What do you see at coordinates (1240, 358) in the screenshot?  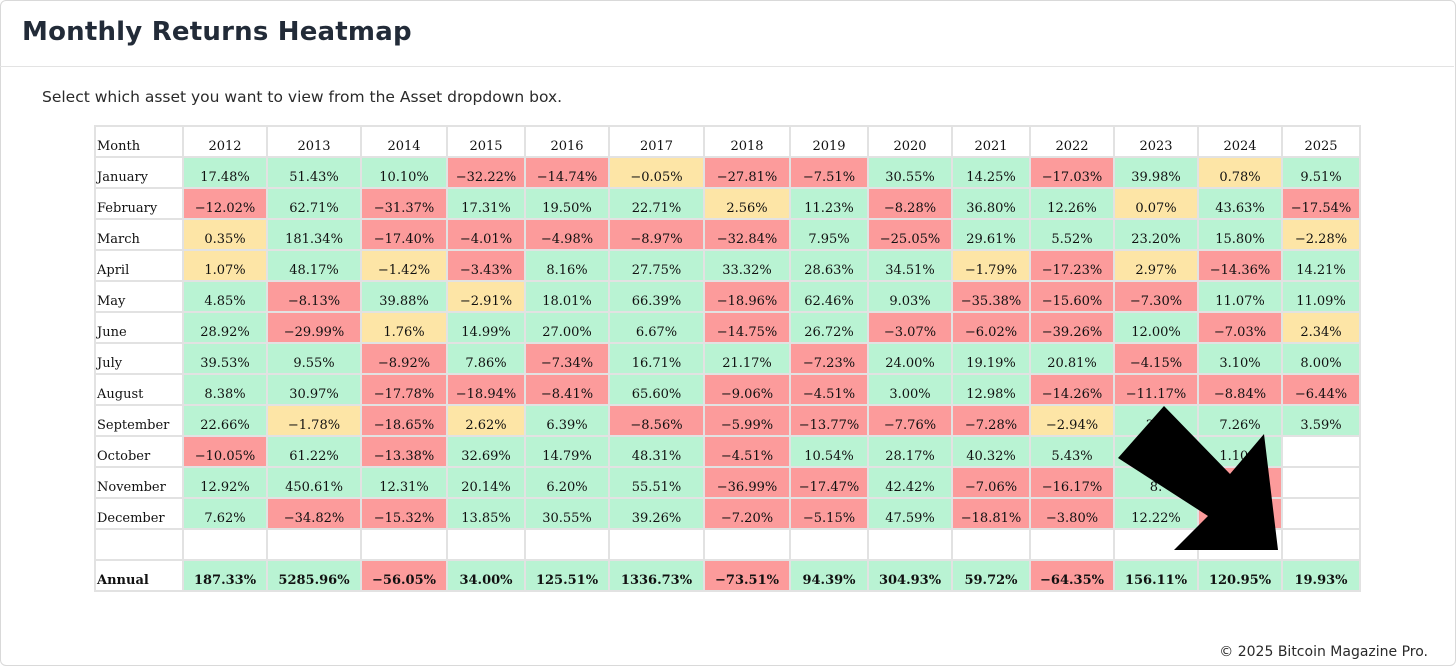 I see `heatmap-cell: 3.10%` at bounding box center [1240, 358].